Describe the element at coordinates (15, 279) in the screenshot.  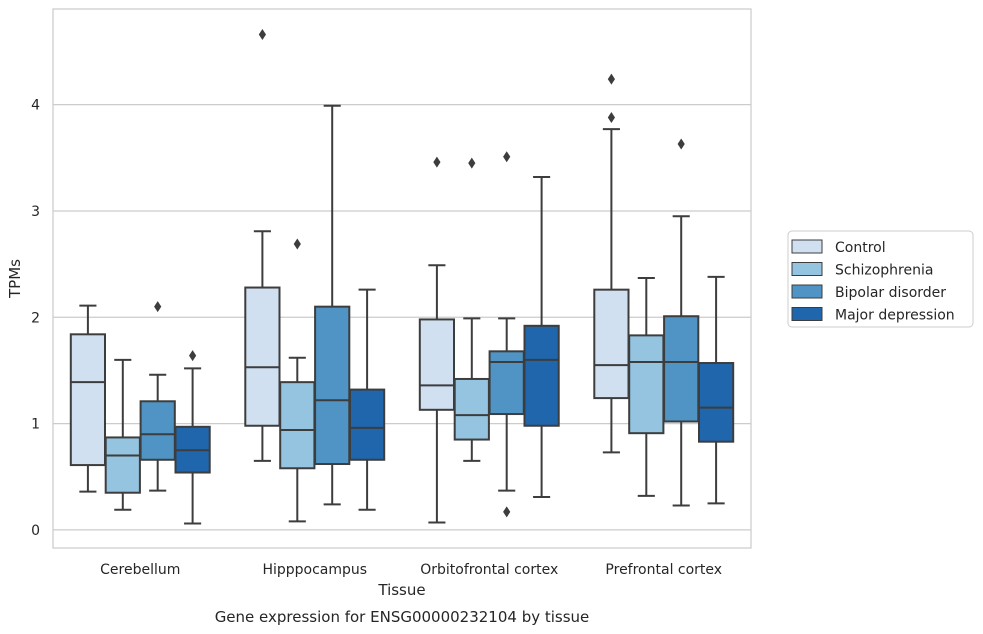
I see `y-axis-label: TPMs` at that location.